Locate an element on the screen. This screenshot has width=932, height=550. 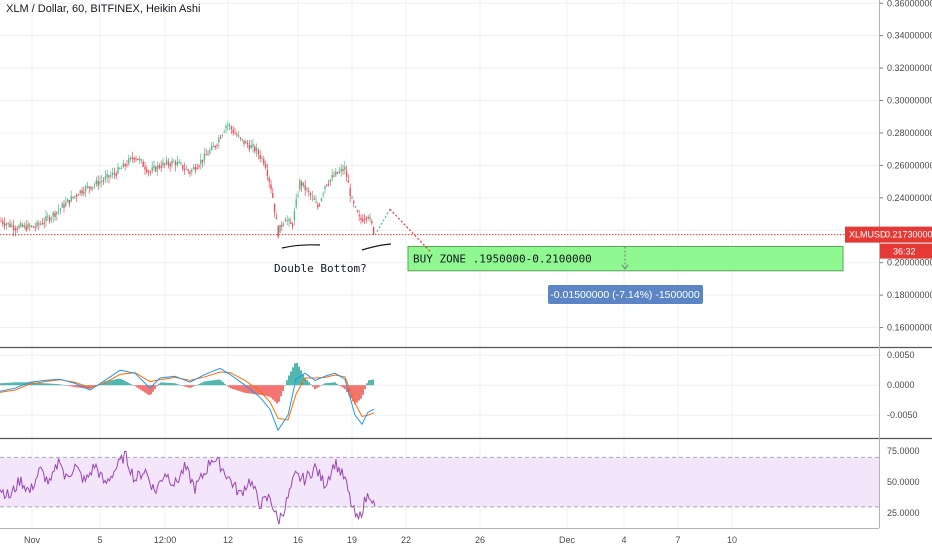
y-tick-label: 0.26000000 is located at coordinates (909, 165).